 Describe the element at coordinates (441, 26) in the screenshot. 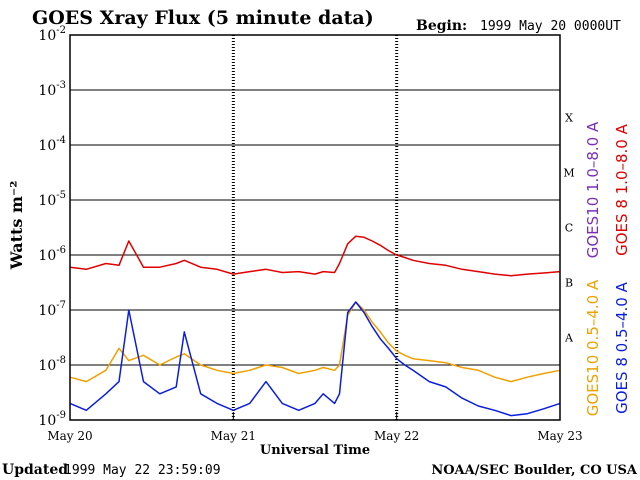

I see `begin-label: Begin:` at that location.